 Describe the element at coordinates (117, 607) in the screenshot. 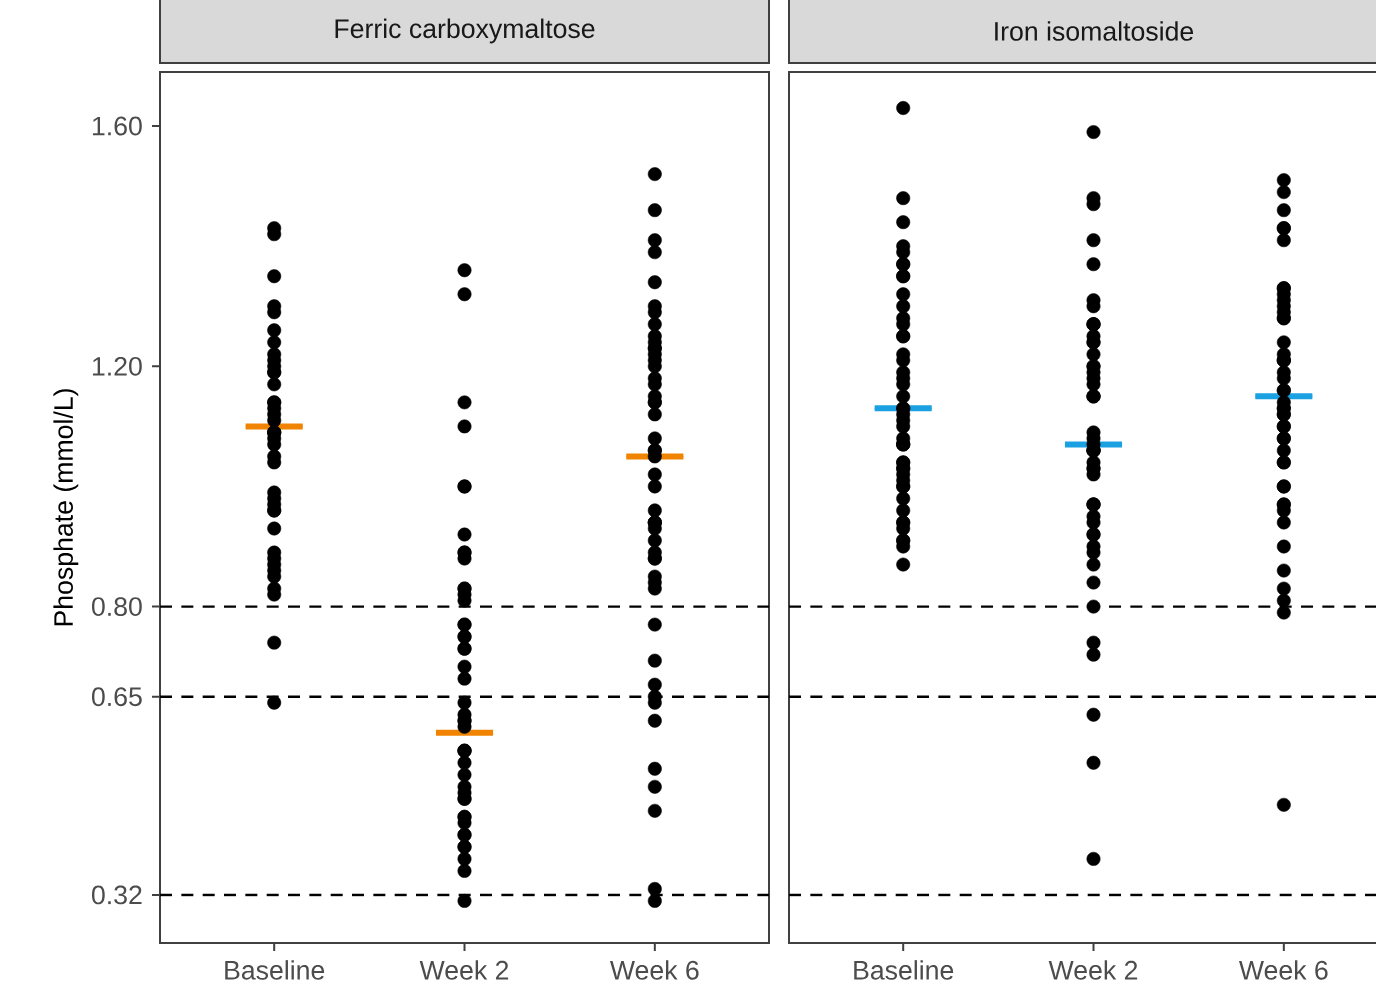

I see `y-tick-label: 0.80` at that location.